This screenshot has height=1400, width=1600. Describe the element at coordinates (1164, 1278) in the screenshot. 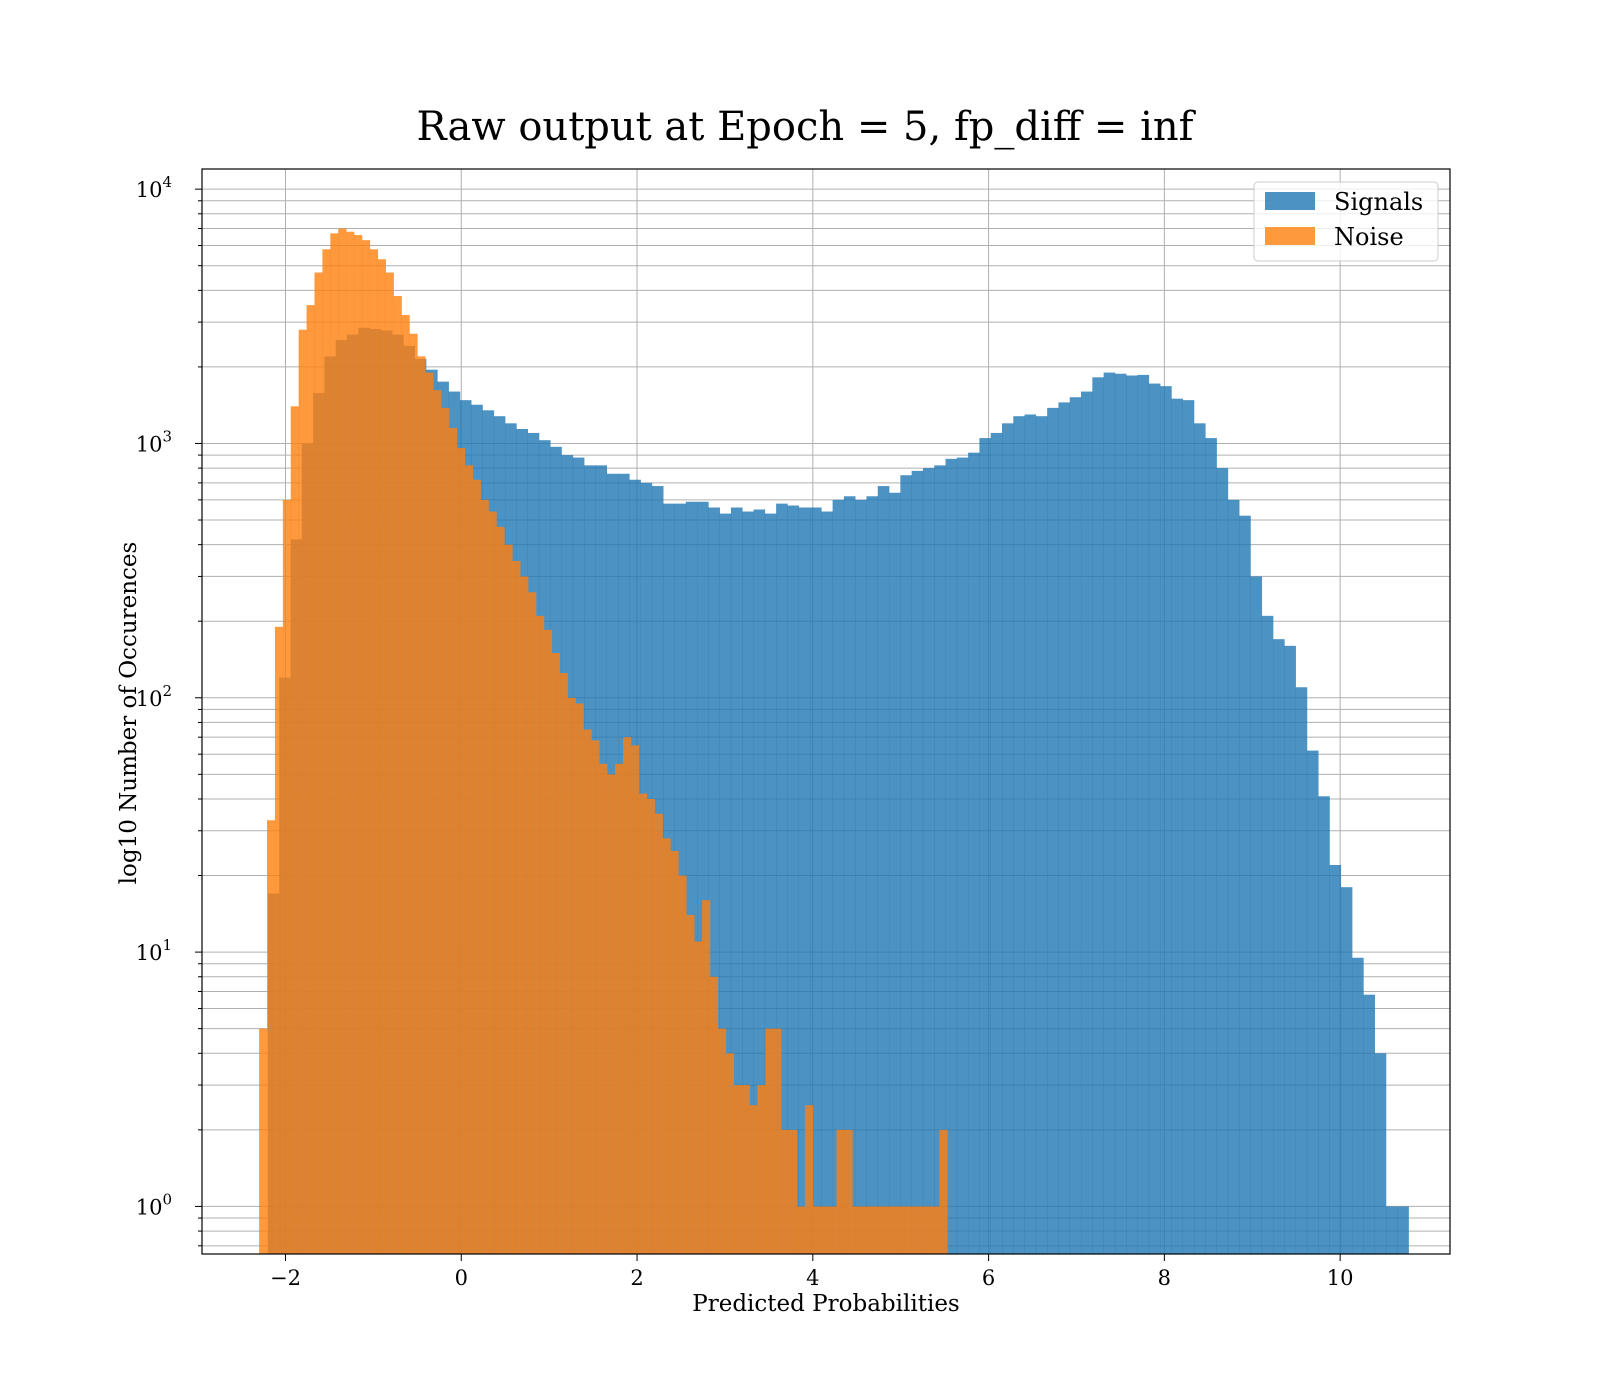

I see `x-tick-label: 8` at that location.